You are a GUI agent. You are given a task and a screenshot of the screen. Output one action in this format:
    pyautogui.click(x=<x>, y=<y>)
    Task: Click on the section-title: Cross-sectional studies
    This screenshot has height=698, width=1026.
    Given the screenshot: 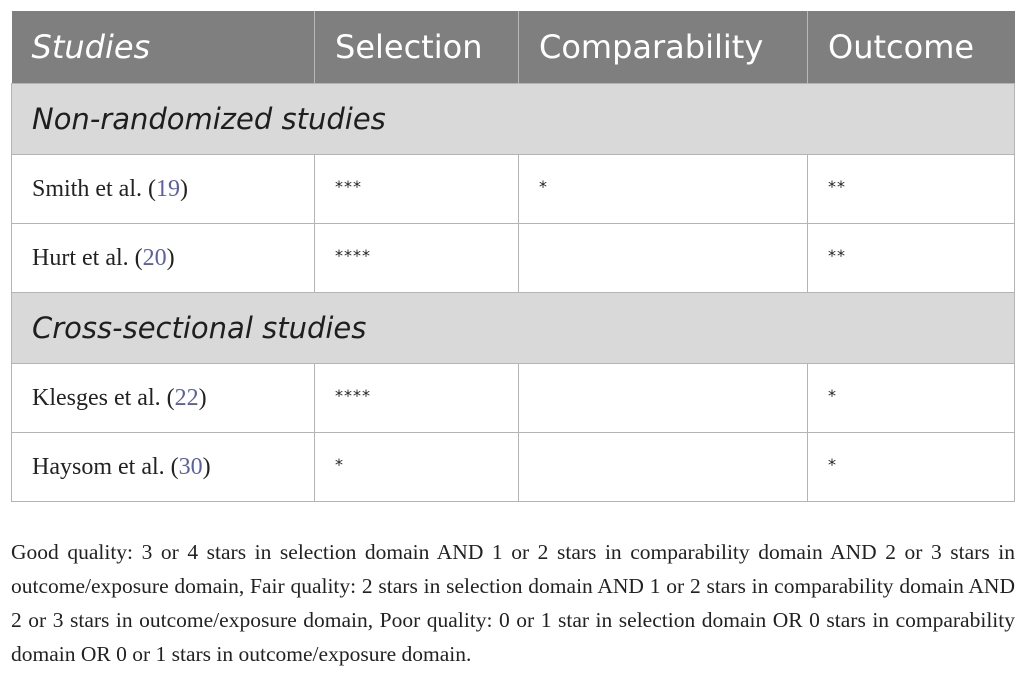 What is the action you would take?
    pyautogui.click(x=513, y=328)
    